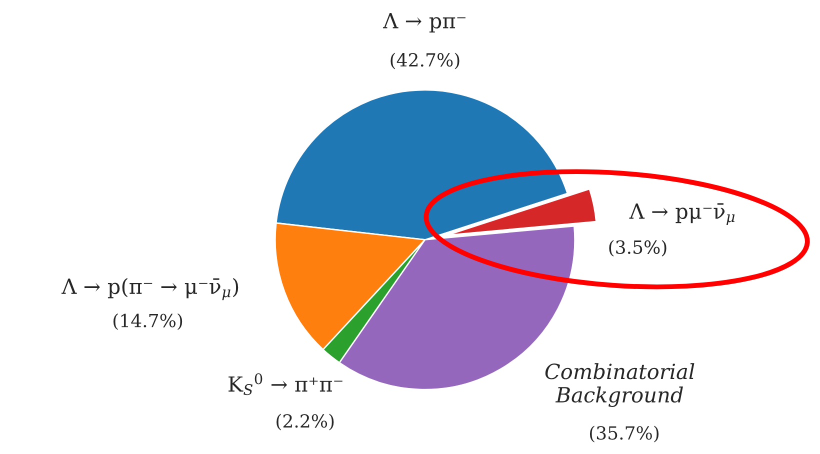 The width and height of the screenshot is (820, 454). I want to click on slice-label: Λ → pπ⁻, so click(424, 23).